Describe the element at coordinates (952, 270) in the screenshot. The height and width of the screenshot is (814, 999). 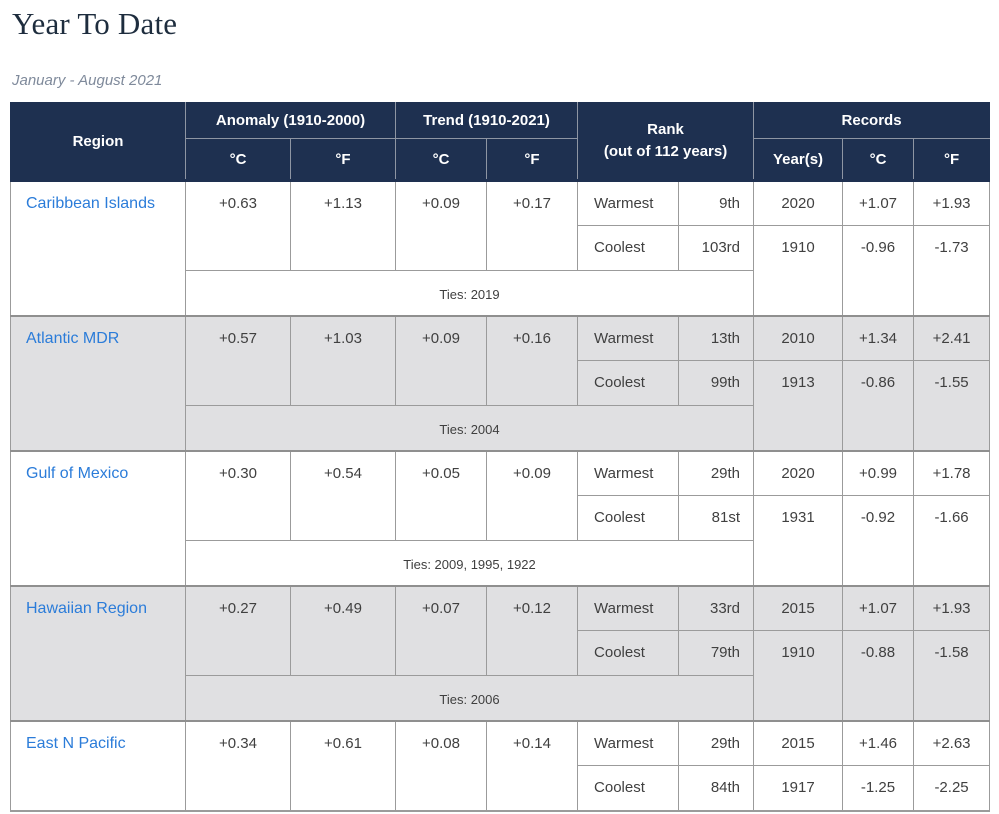
I see `record-f-cell: -1.73` at that location.